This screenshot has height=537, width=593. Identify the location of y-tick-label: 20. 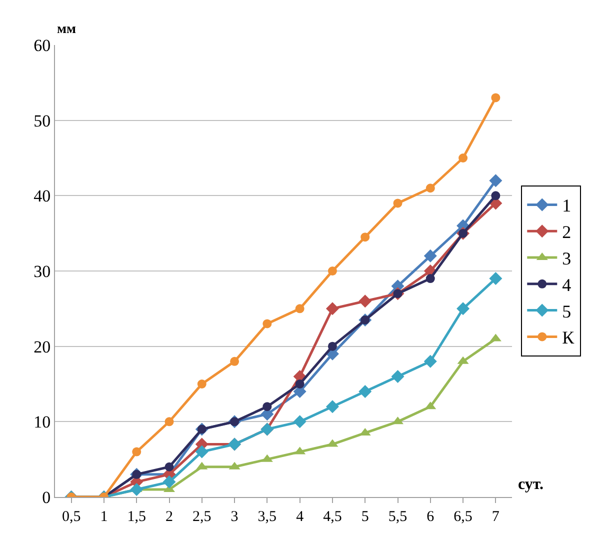
(42, 346).